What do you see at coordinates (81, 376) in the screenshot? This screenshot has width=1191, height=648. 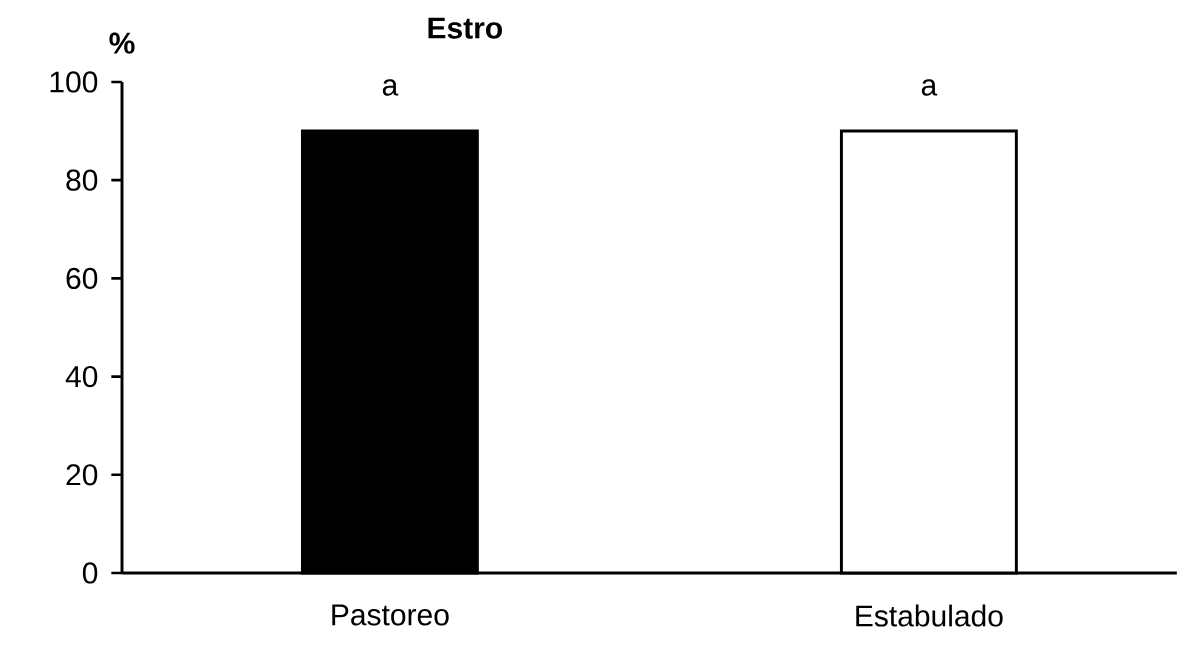 I see `y-tick-label: 40` at bounding box center [81, 376].